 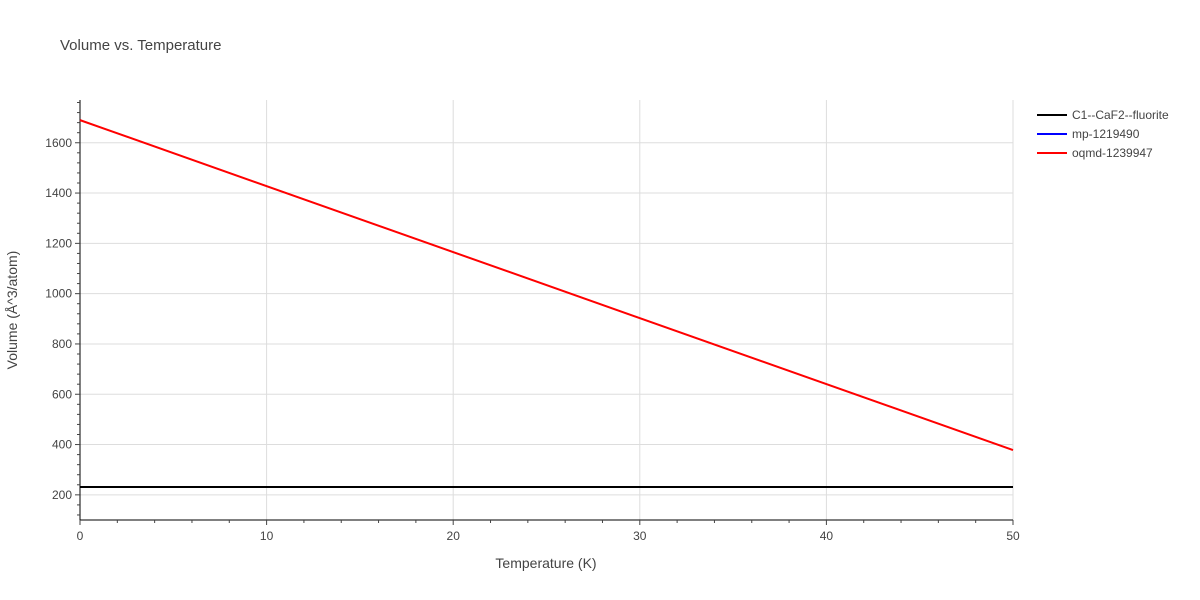 What do you see at coordinates (1106, 134) in the screenshot?
I see `legend-label: mp-1219490` at bounding box center [1106, 134].